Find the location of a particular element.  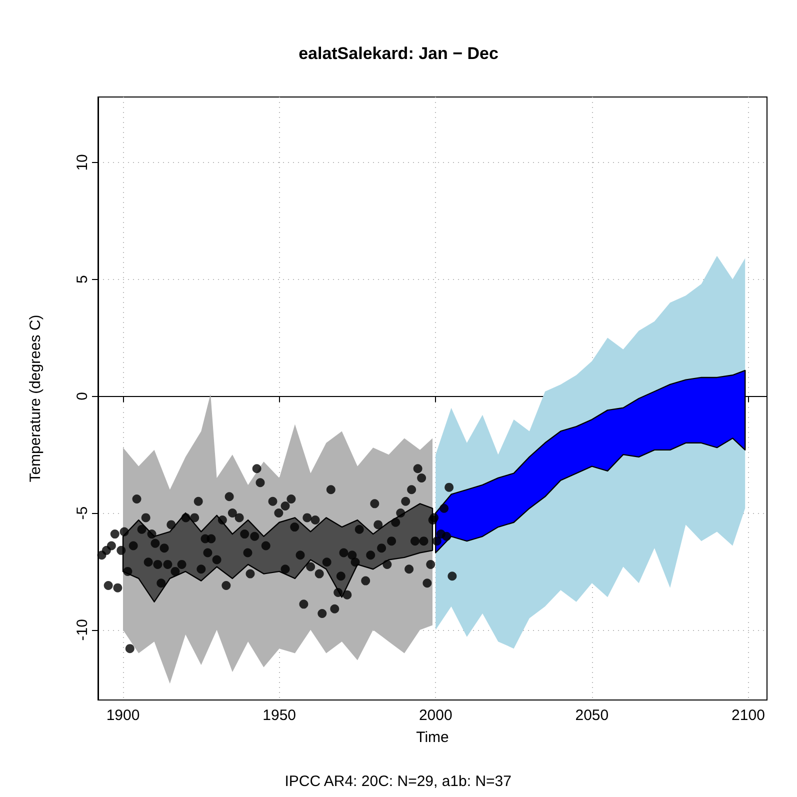

y-tick-label: 10 is located at coordinates (82, 162).